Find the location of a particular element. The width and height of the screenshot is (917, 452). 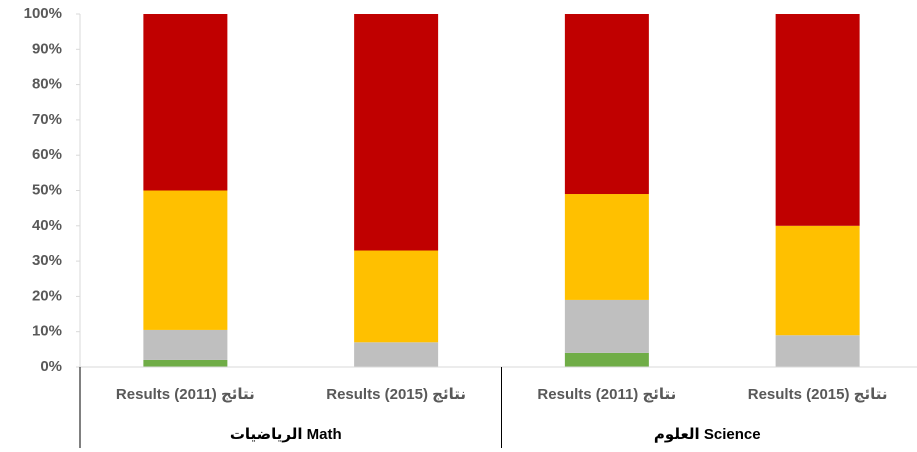

y-tick-label: 40% is located at coordinates (47, 225).